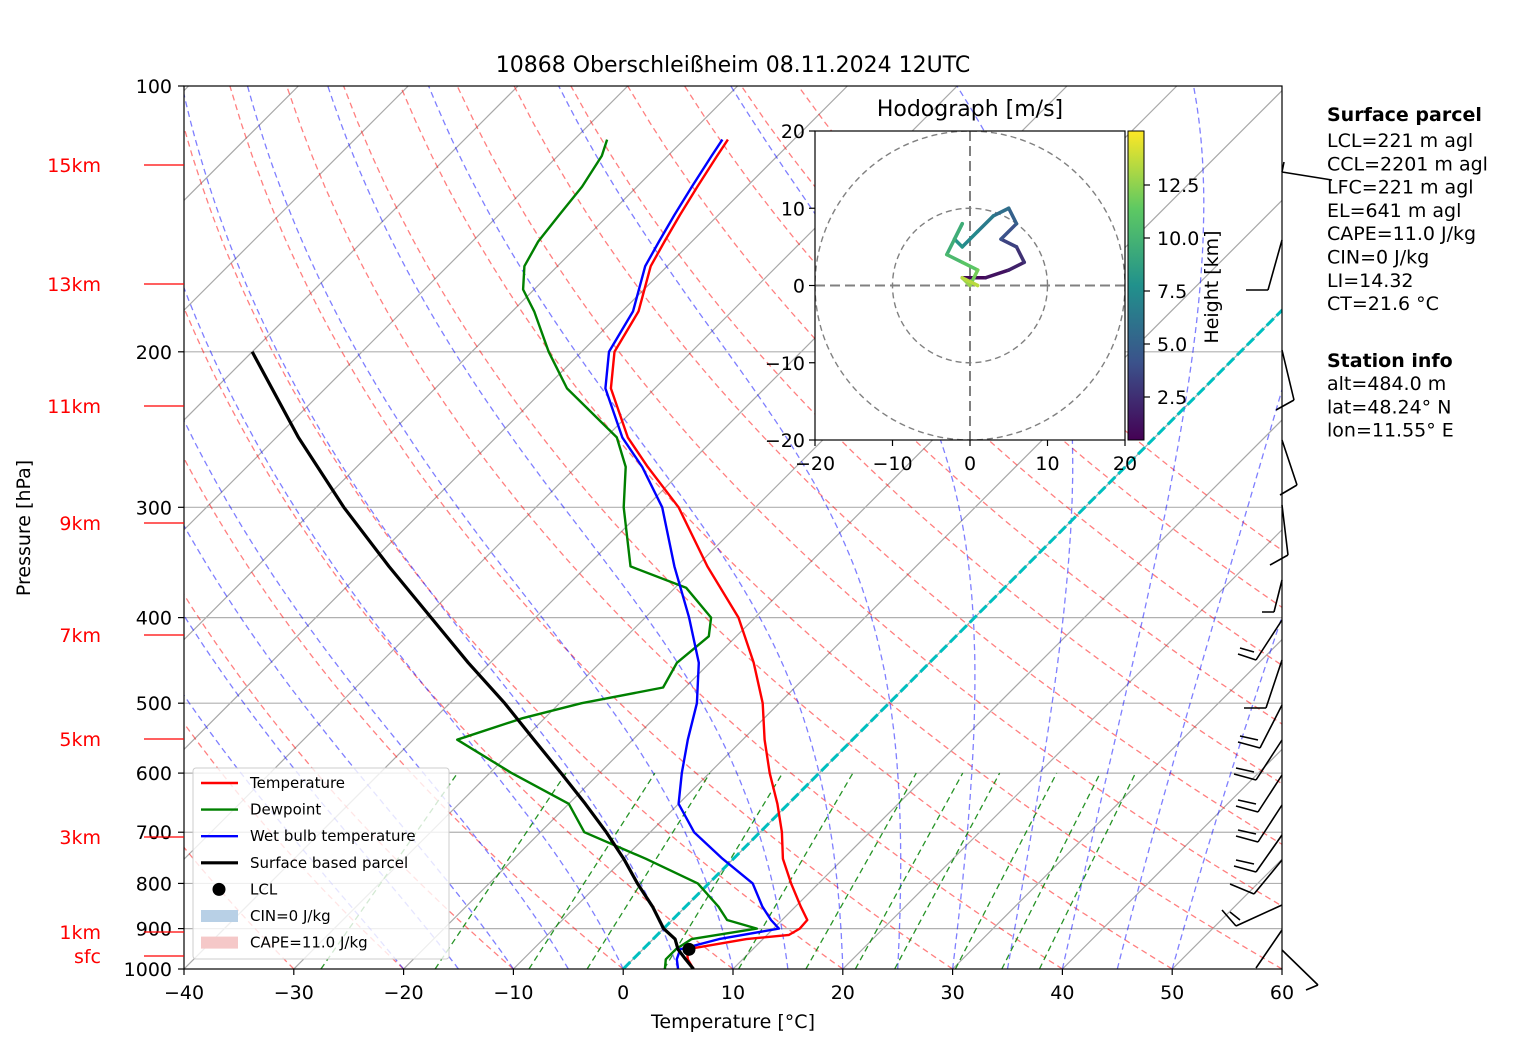 The width and height of the screenshot is (1517, 1054). I want to click on height-label: 3km, so click(80, 838).